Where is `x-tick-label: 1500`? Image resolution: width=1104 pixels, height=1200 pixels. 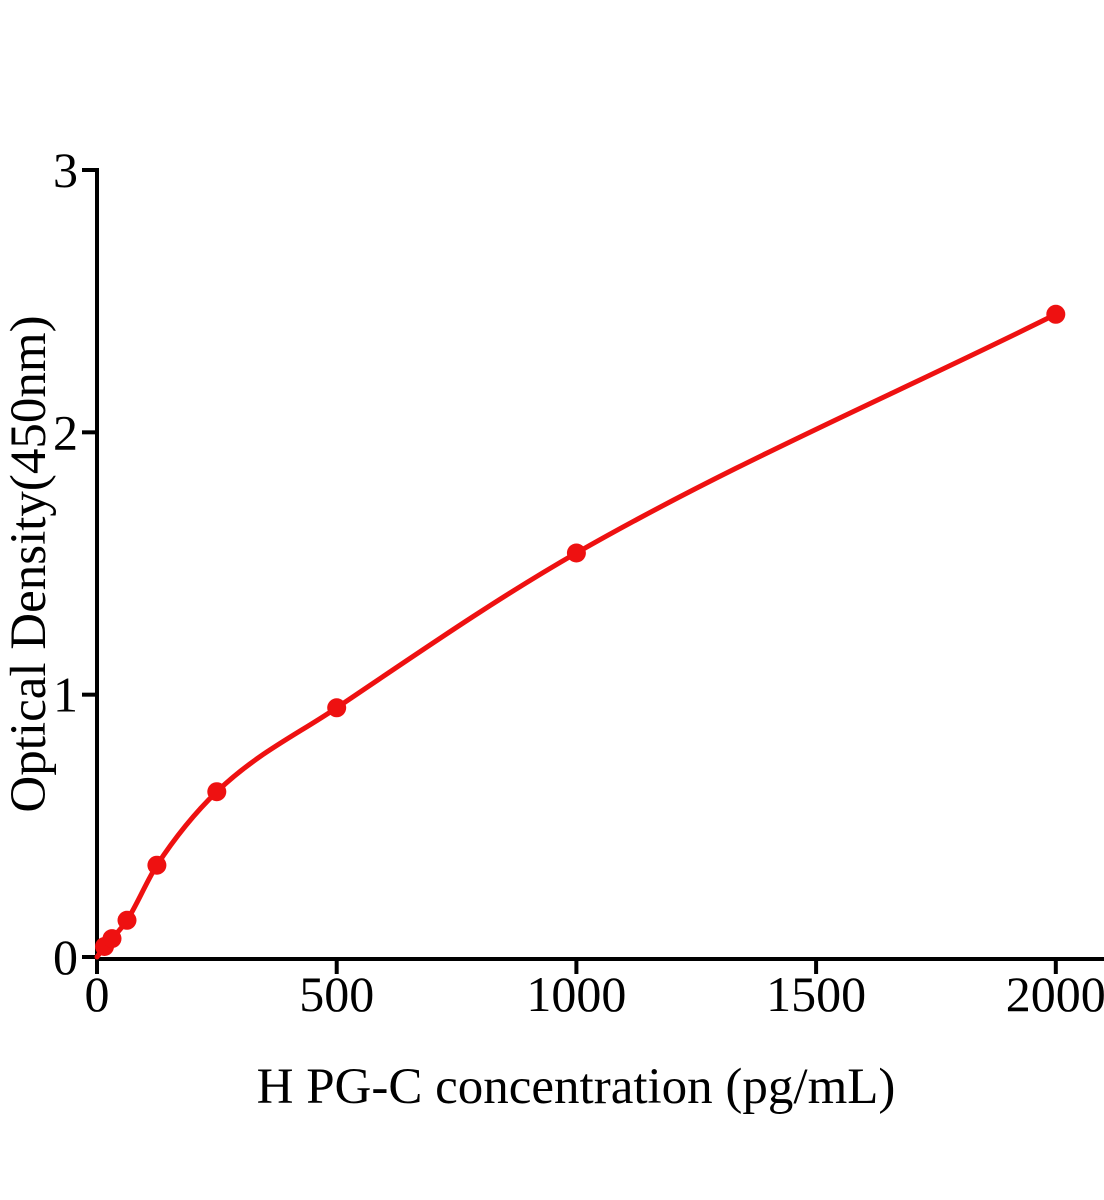
x-tick-label: 1500 is located at coordinates (816, 994).